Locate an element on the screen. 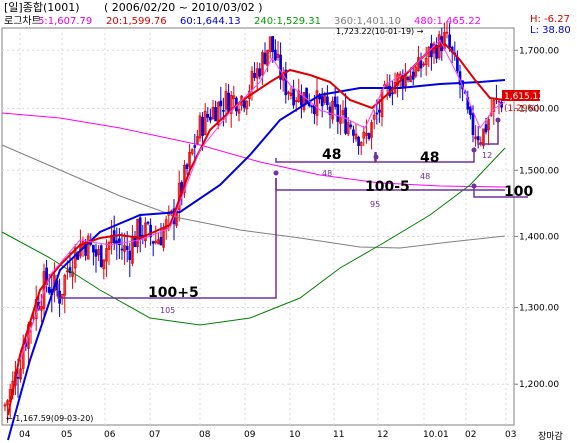  y-tick-3: 1,400.00 is located at coordinates (539, 237).